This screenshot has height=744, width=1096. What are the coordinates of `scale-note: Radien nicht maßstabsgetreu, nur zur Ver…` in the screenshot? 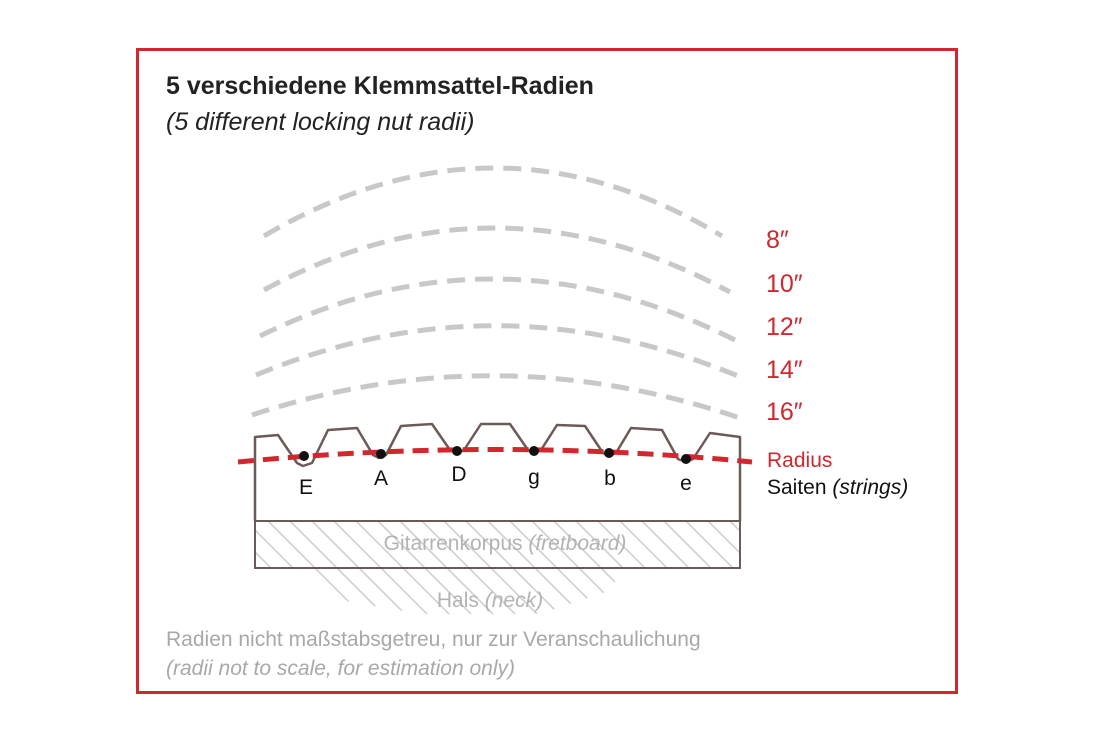 It's located at (433, 639).